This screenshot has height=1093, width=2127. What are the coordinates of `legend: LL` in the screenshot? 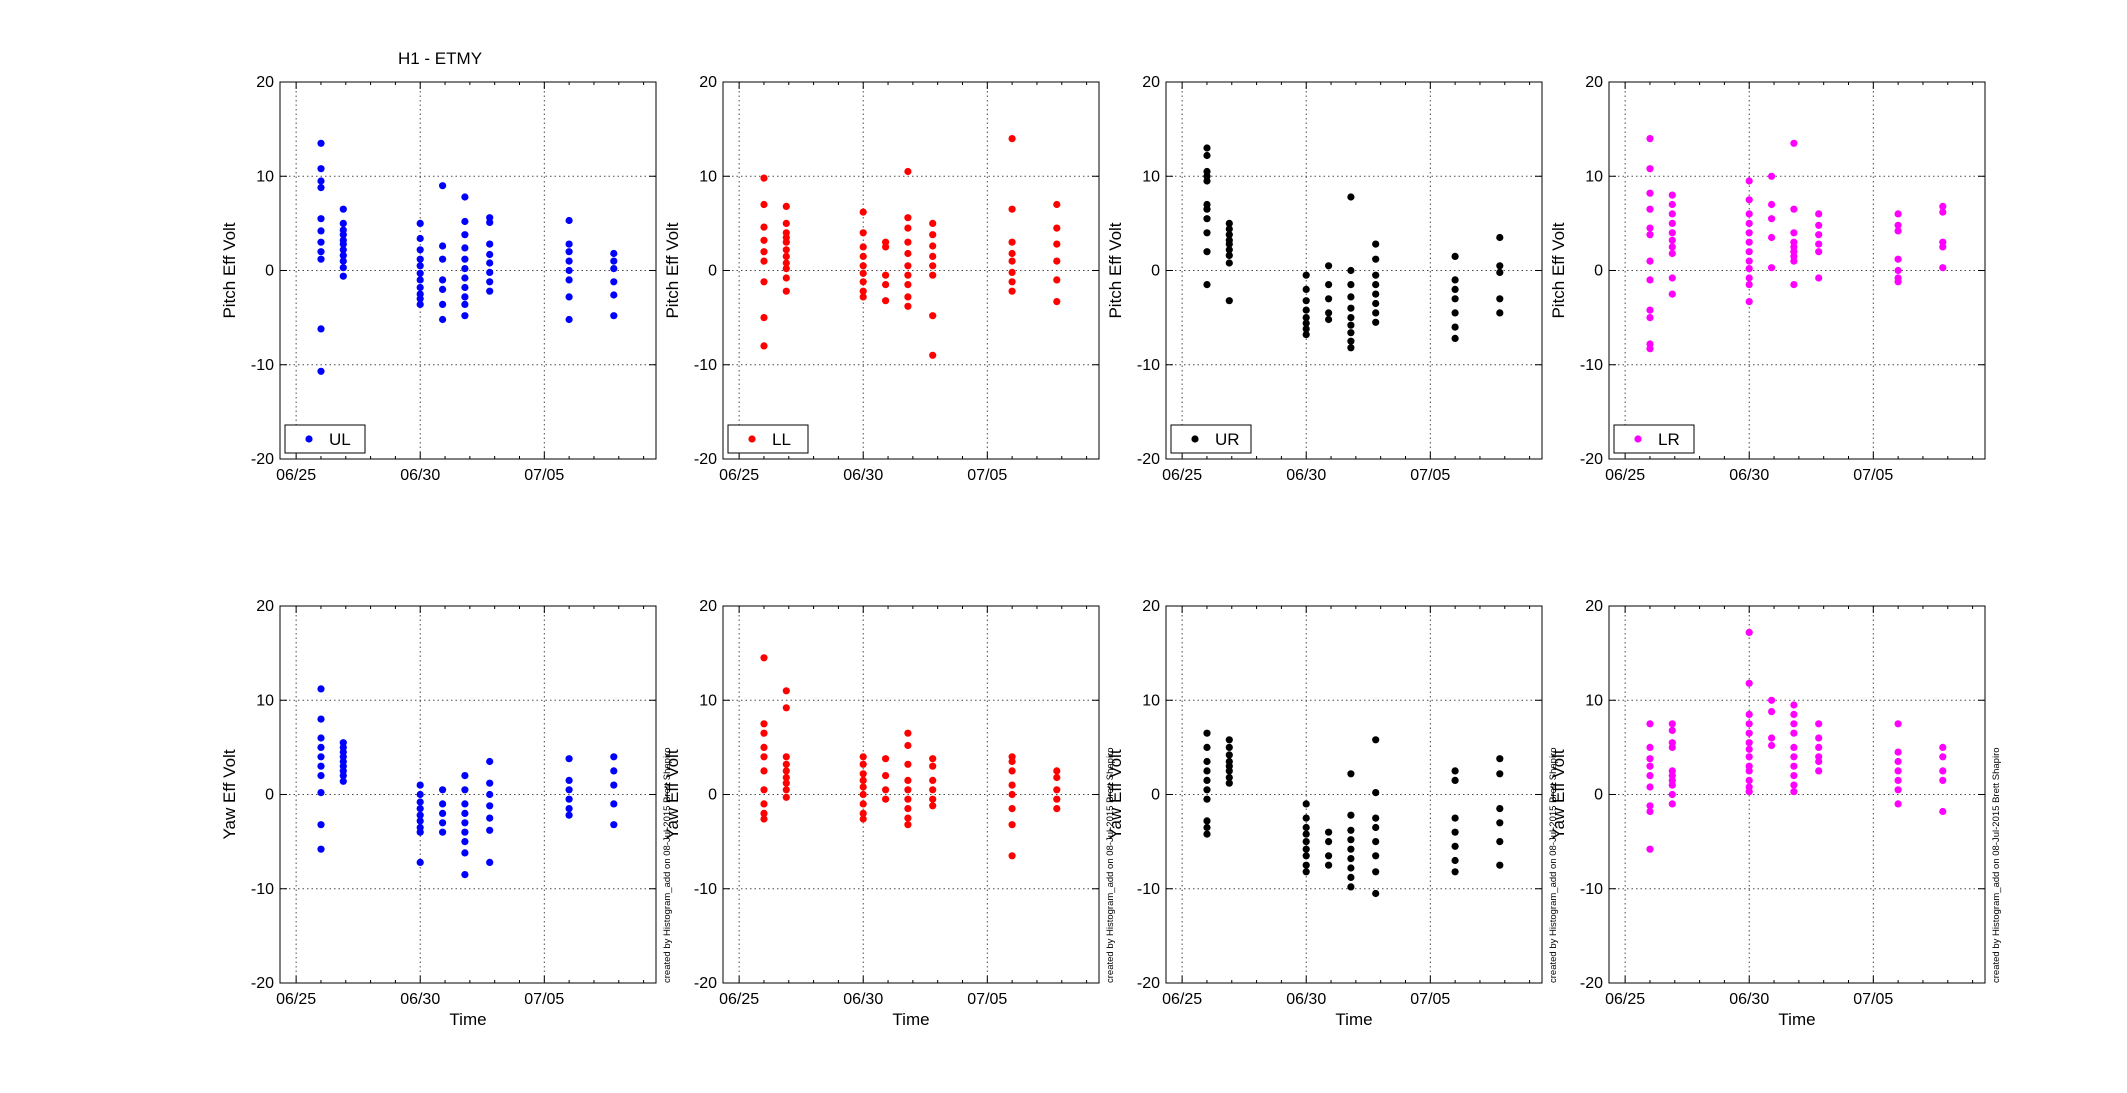 It's located at (768, 439).